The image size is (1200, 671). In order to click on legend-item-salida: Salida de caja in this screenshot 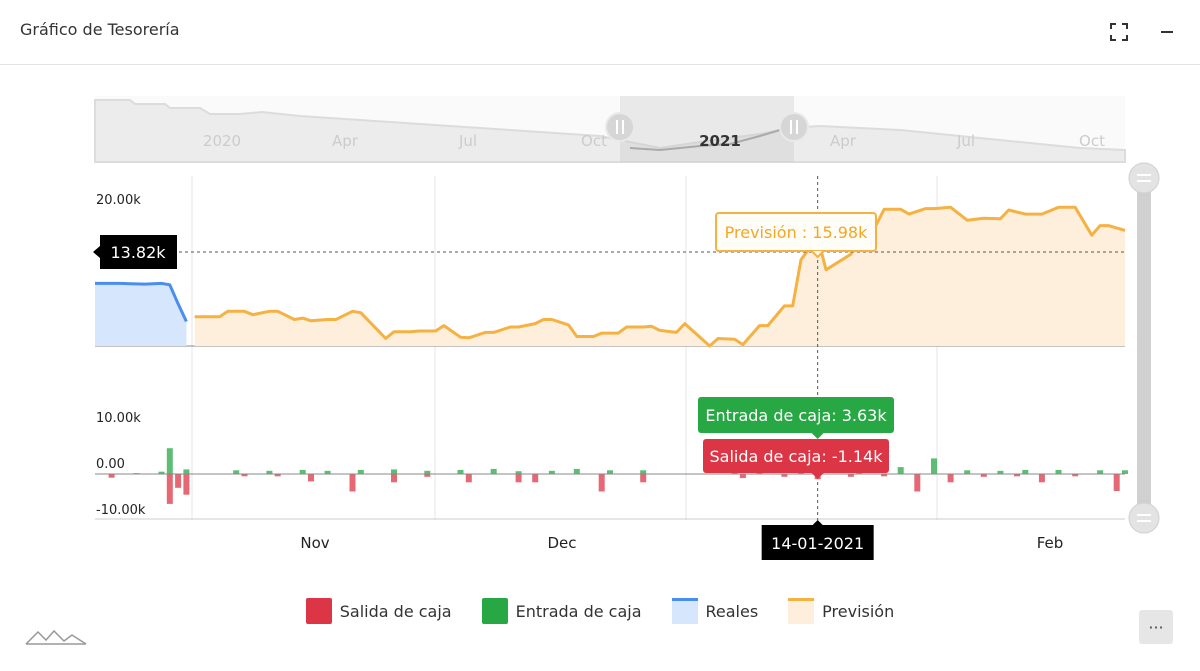, I will do `click(378, 611)`.